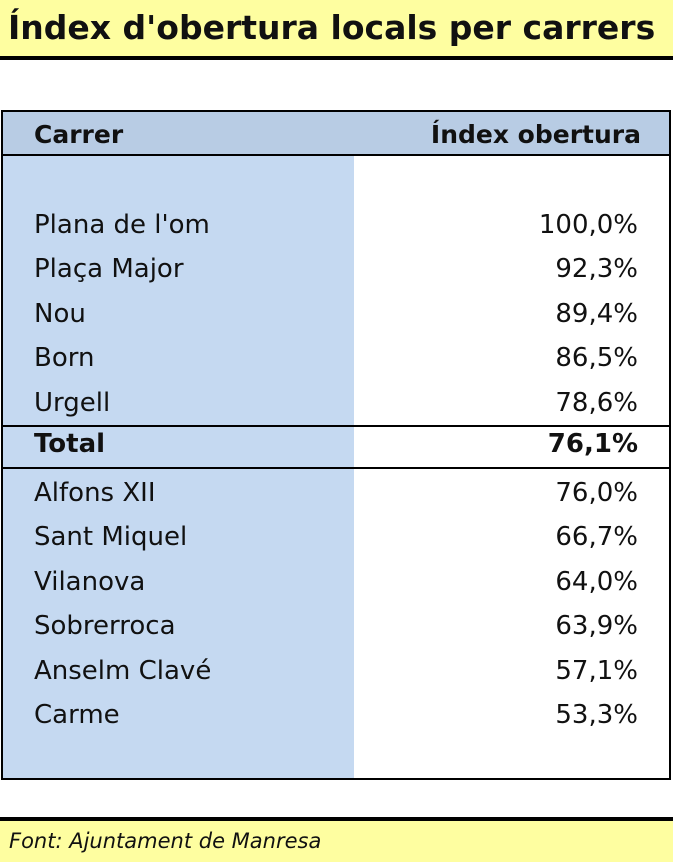  What do you see at coordinates (596, 582) in the screenshot?
I see `index-value: 64,0%` at bounding box center [596, 582].